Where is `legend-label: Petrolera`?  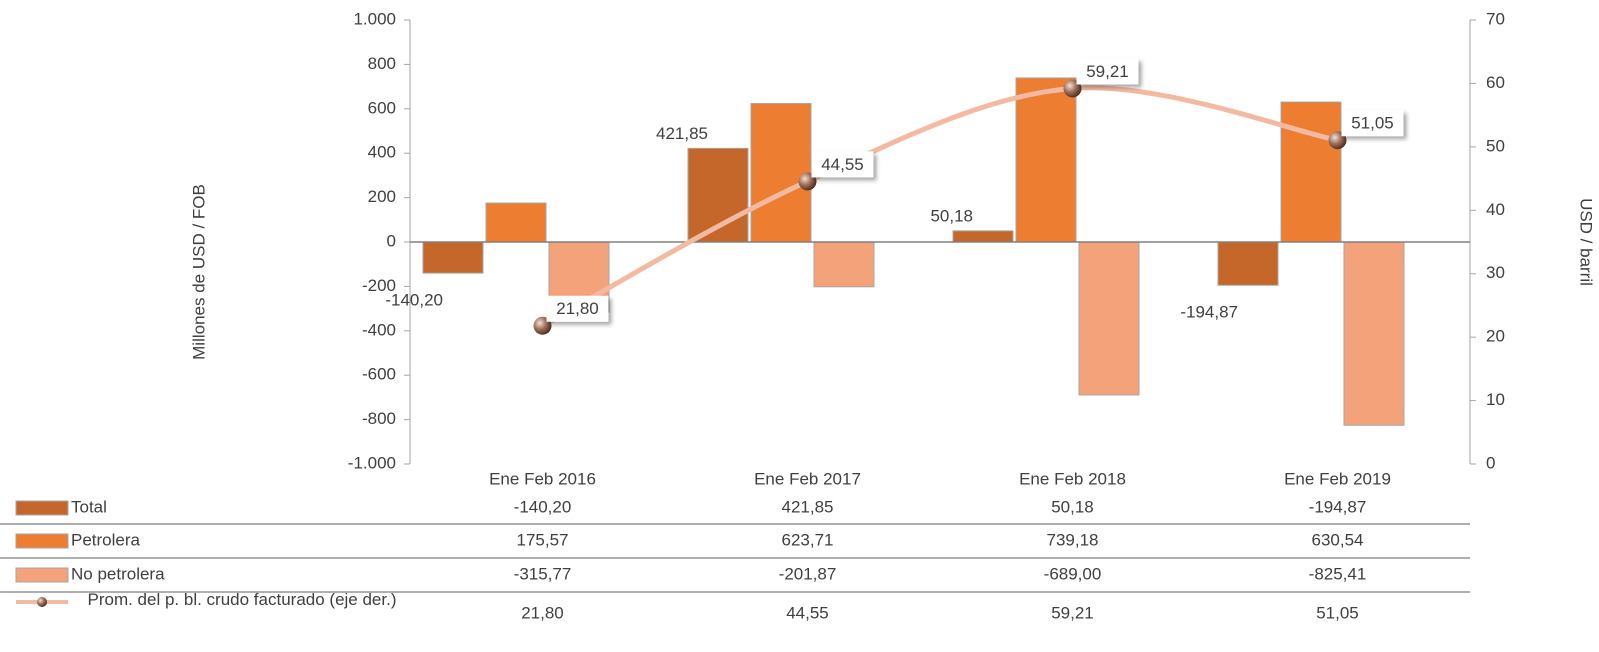 legend-label: Petrolera is located at coordinates (106, 539).